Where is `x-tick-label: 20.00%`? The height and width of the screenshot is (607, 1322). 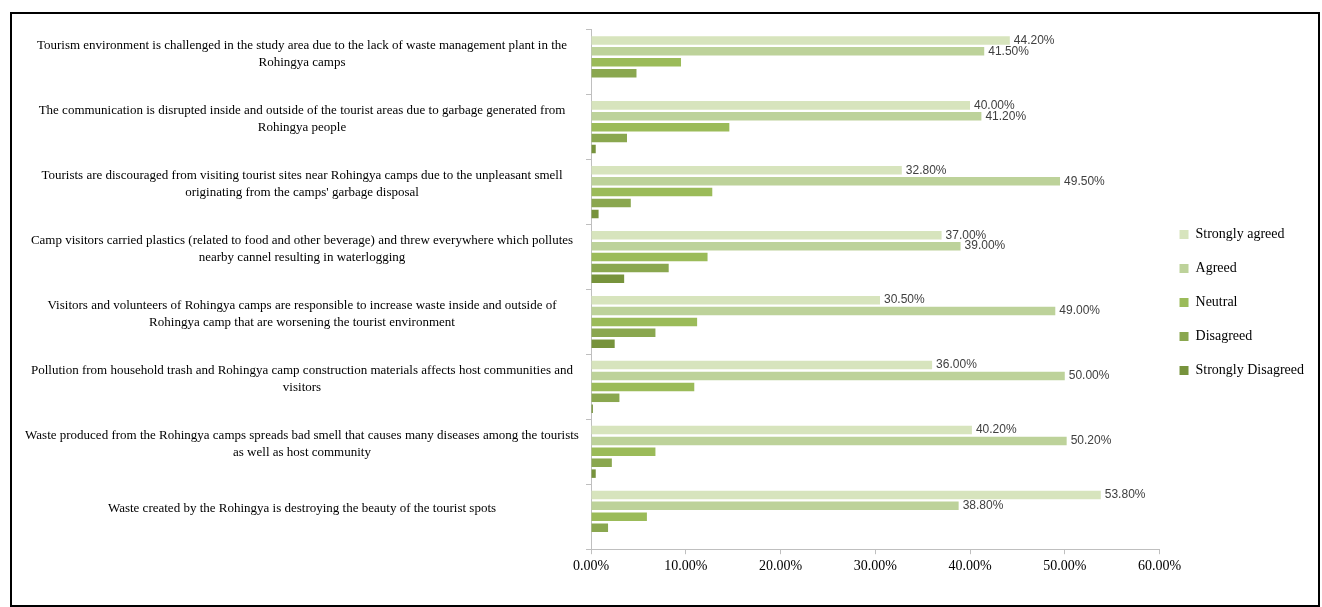 x-tick-label: 20.00% is located at coordinates (780, 565).